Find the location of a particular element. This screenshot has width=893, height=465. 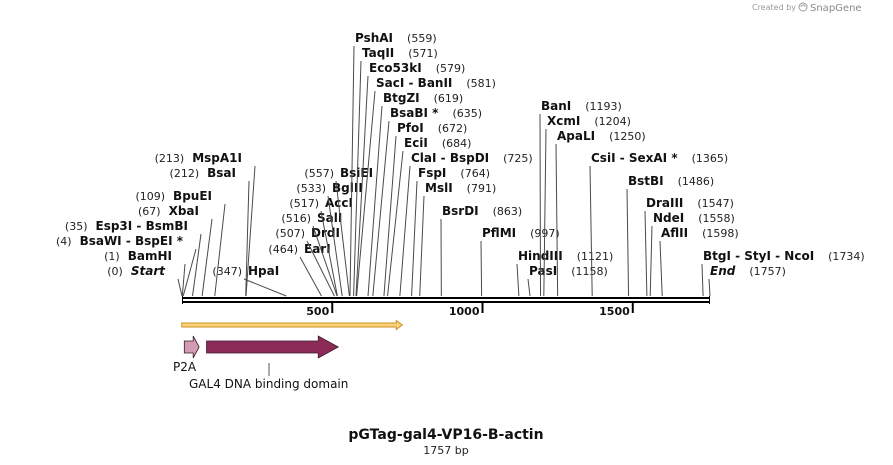

site-position: (1486) is located at coordinates (696, 181).